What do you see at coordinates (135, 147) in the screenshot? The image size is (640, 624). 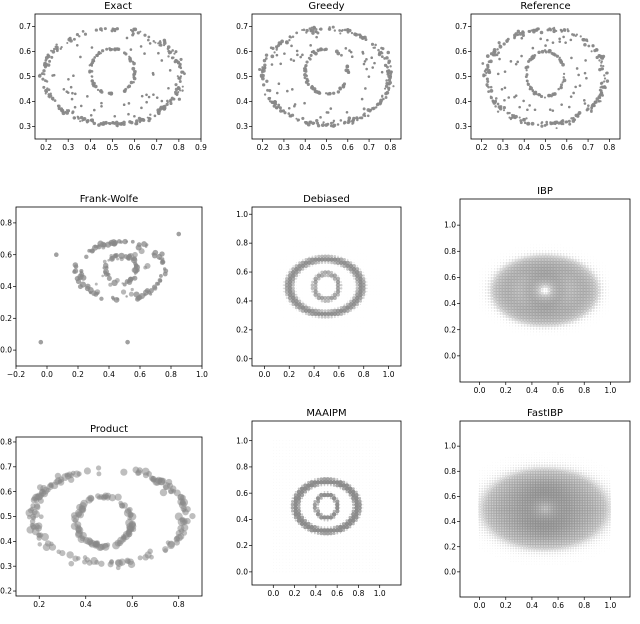 I see `x-tick-label: 0.6` at bounding box center [135, 147].